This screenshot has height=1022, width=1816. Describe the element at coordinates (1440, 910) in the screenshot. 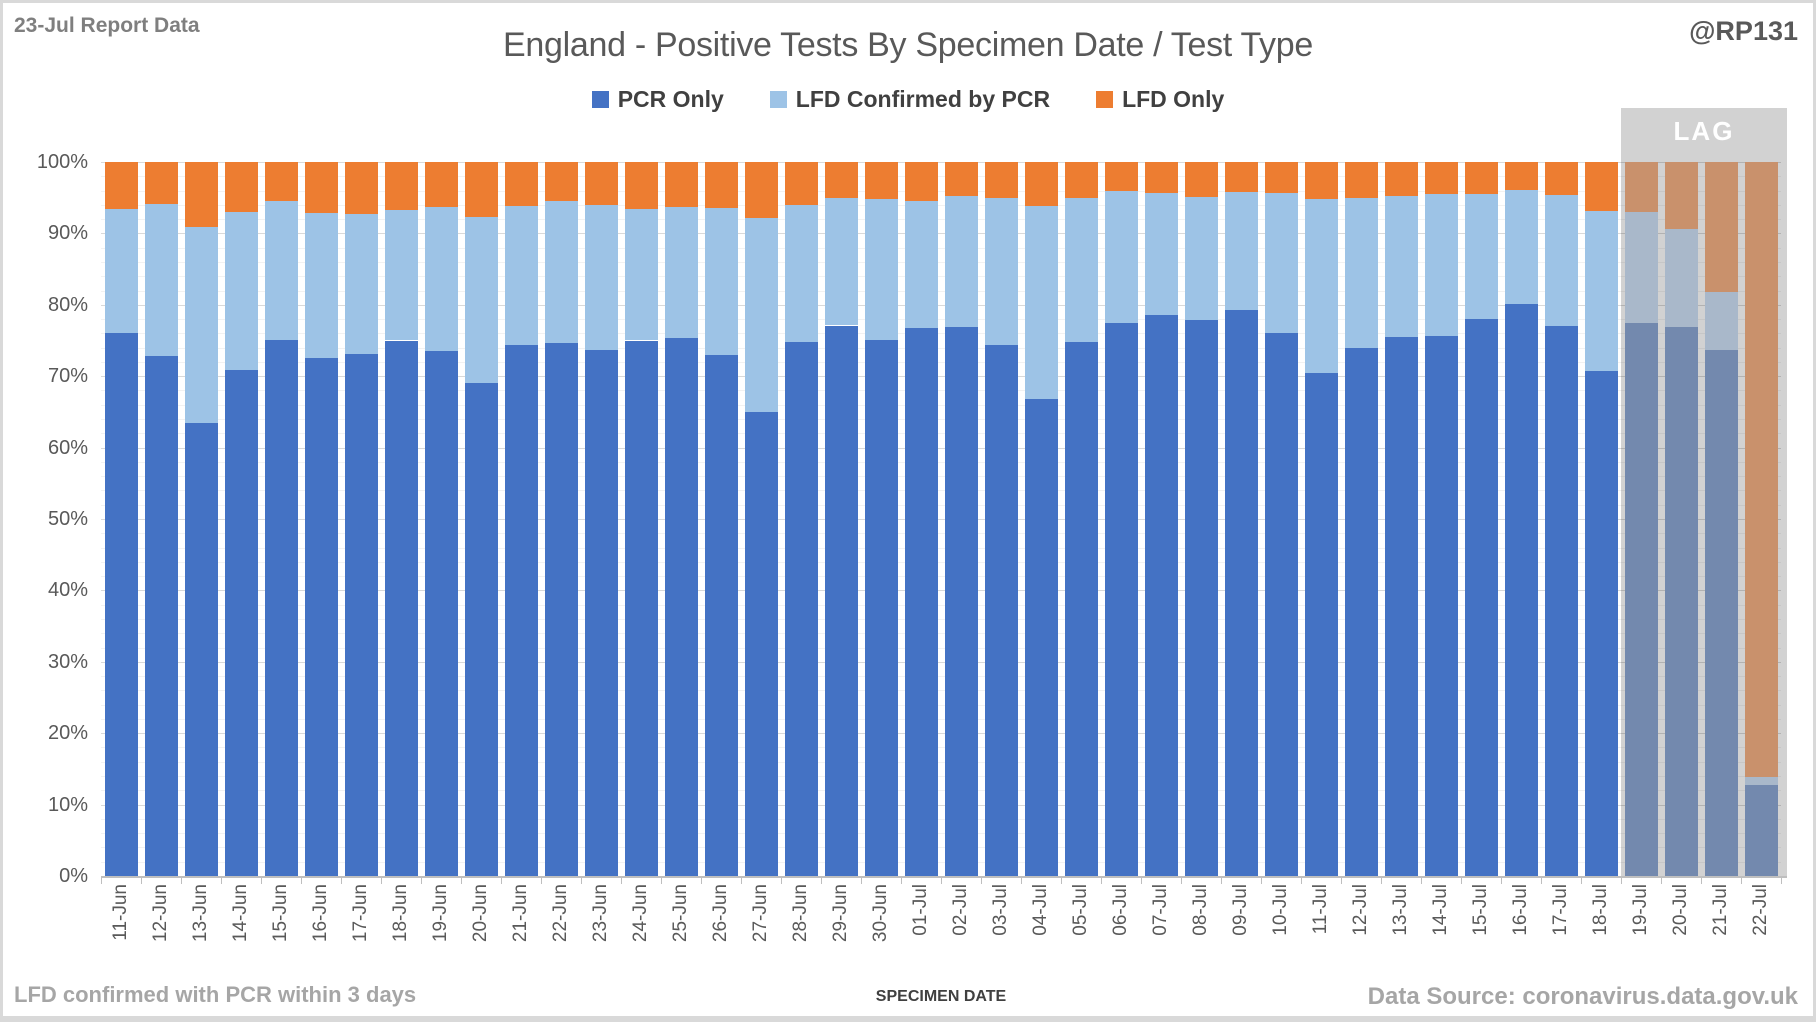

I see `x-axis-label: 14-Jul` at that location.